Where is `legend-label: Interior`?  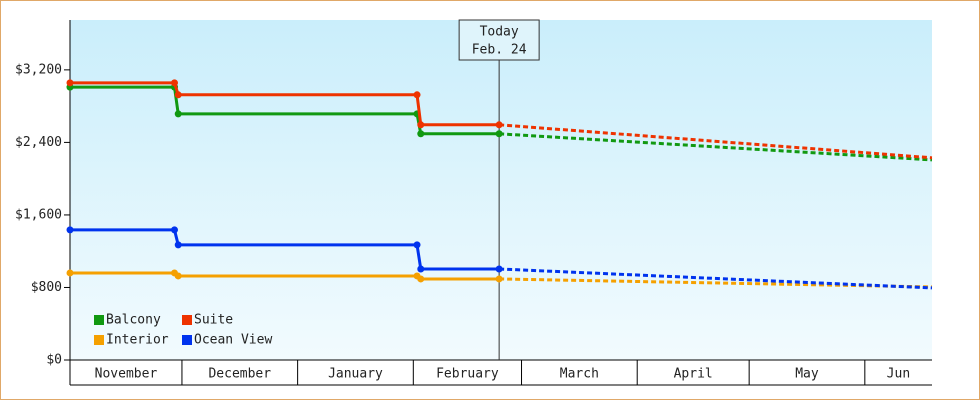
legend-label: Interior is located at coordinates (137, 340).